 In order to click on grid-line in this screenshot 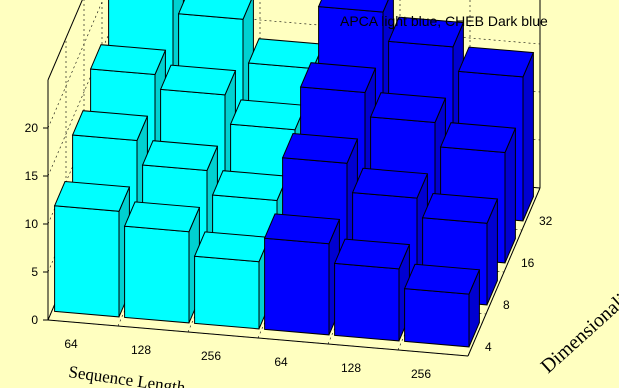, I will do `click(84, 92)`.